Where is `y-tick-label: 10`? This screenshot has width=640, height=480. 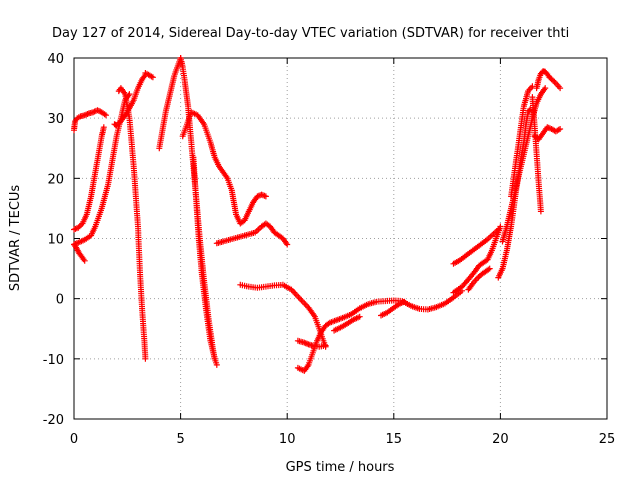
y-tick-label: 10 is located at coordinates (55, 240).